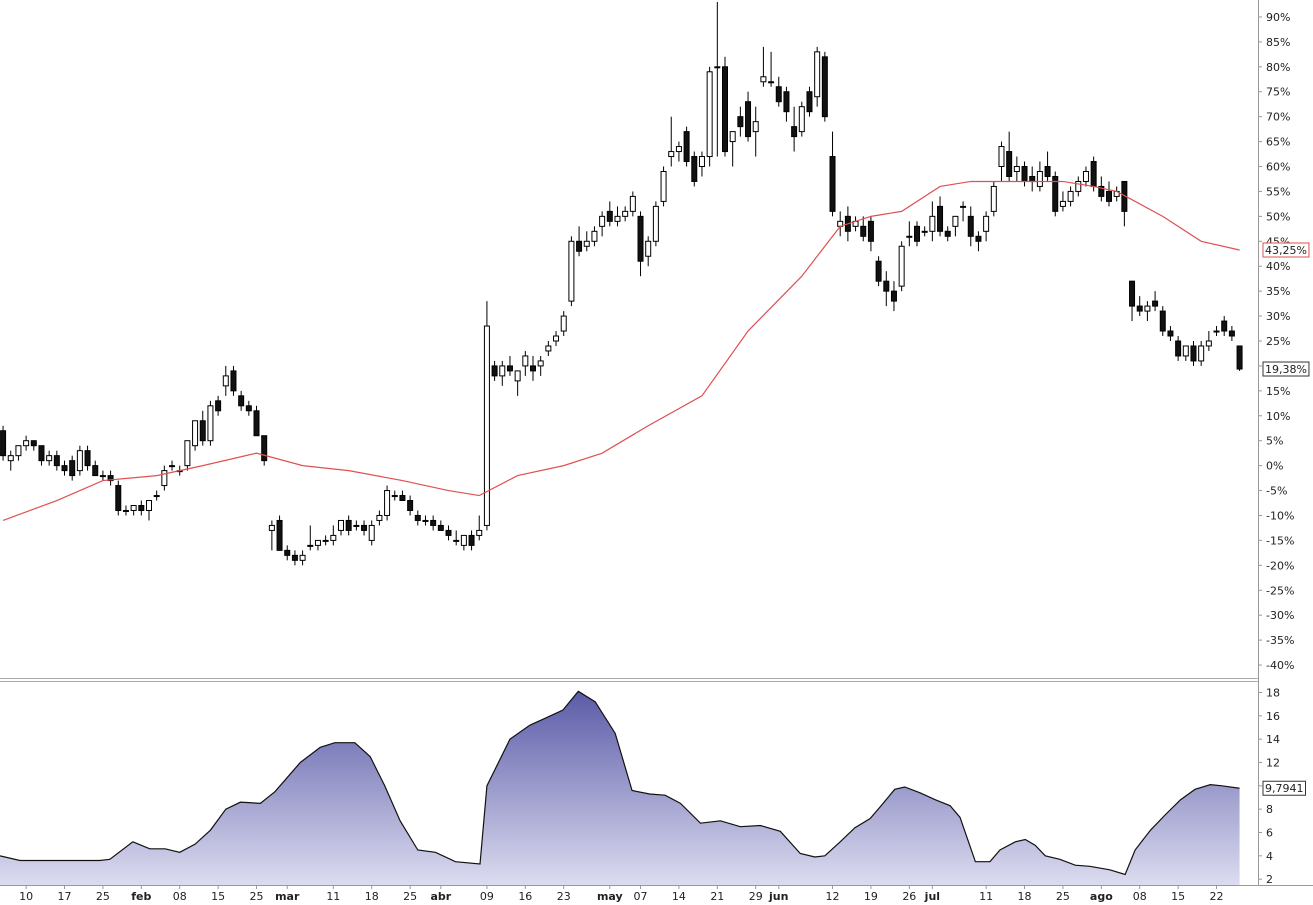 The width and height of the screenshot is (1313, 905). I want to click on x-tick-label: 19, so click(871, 896).